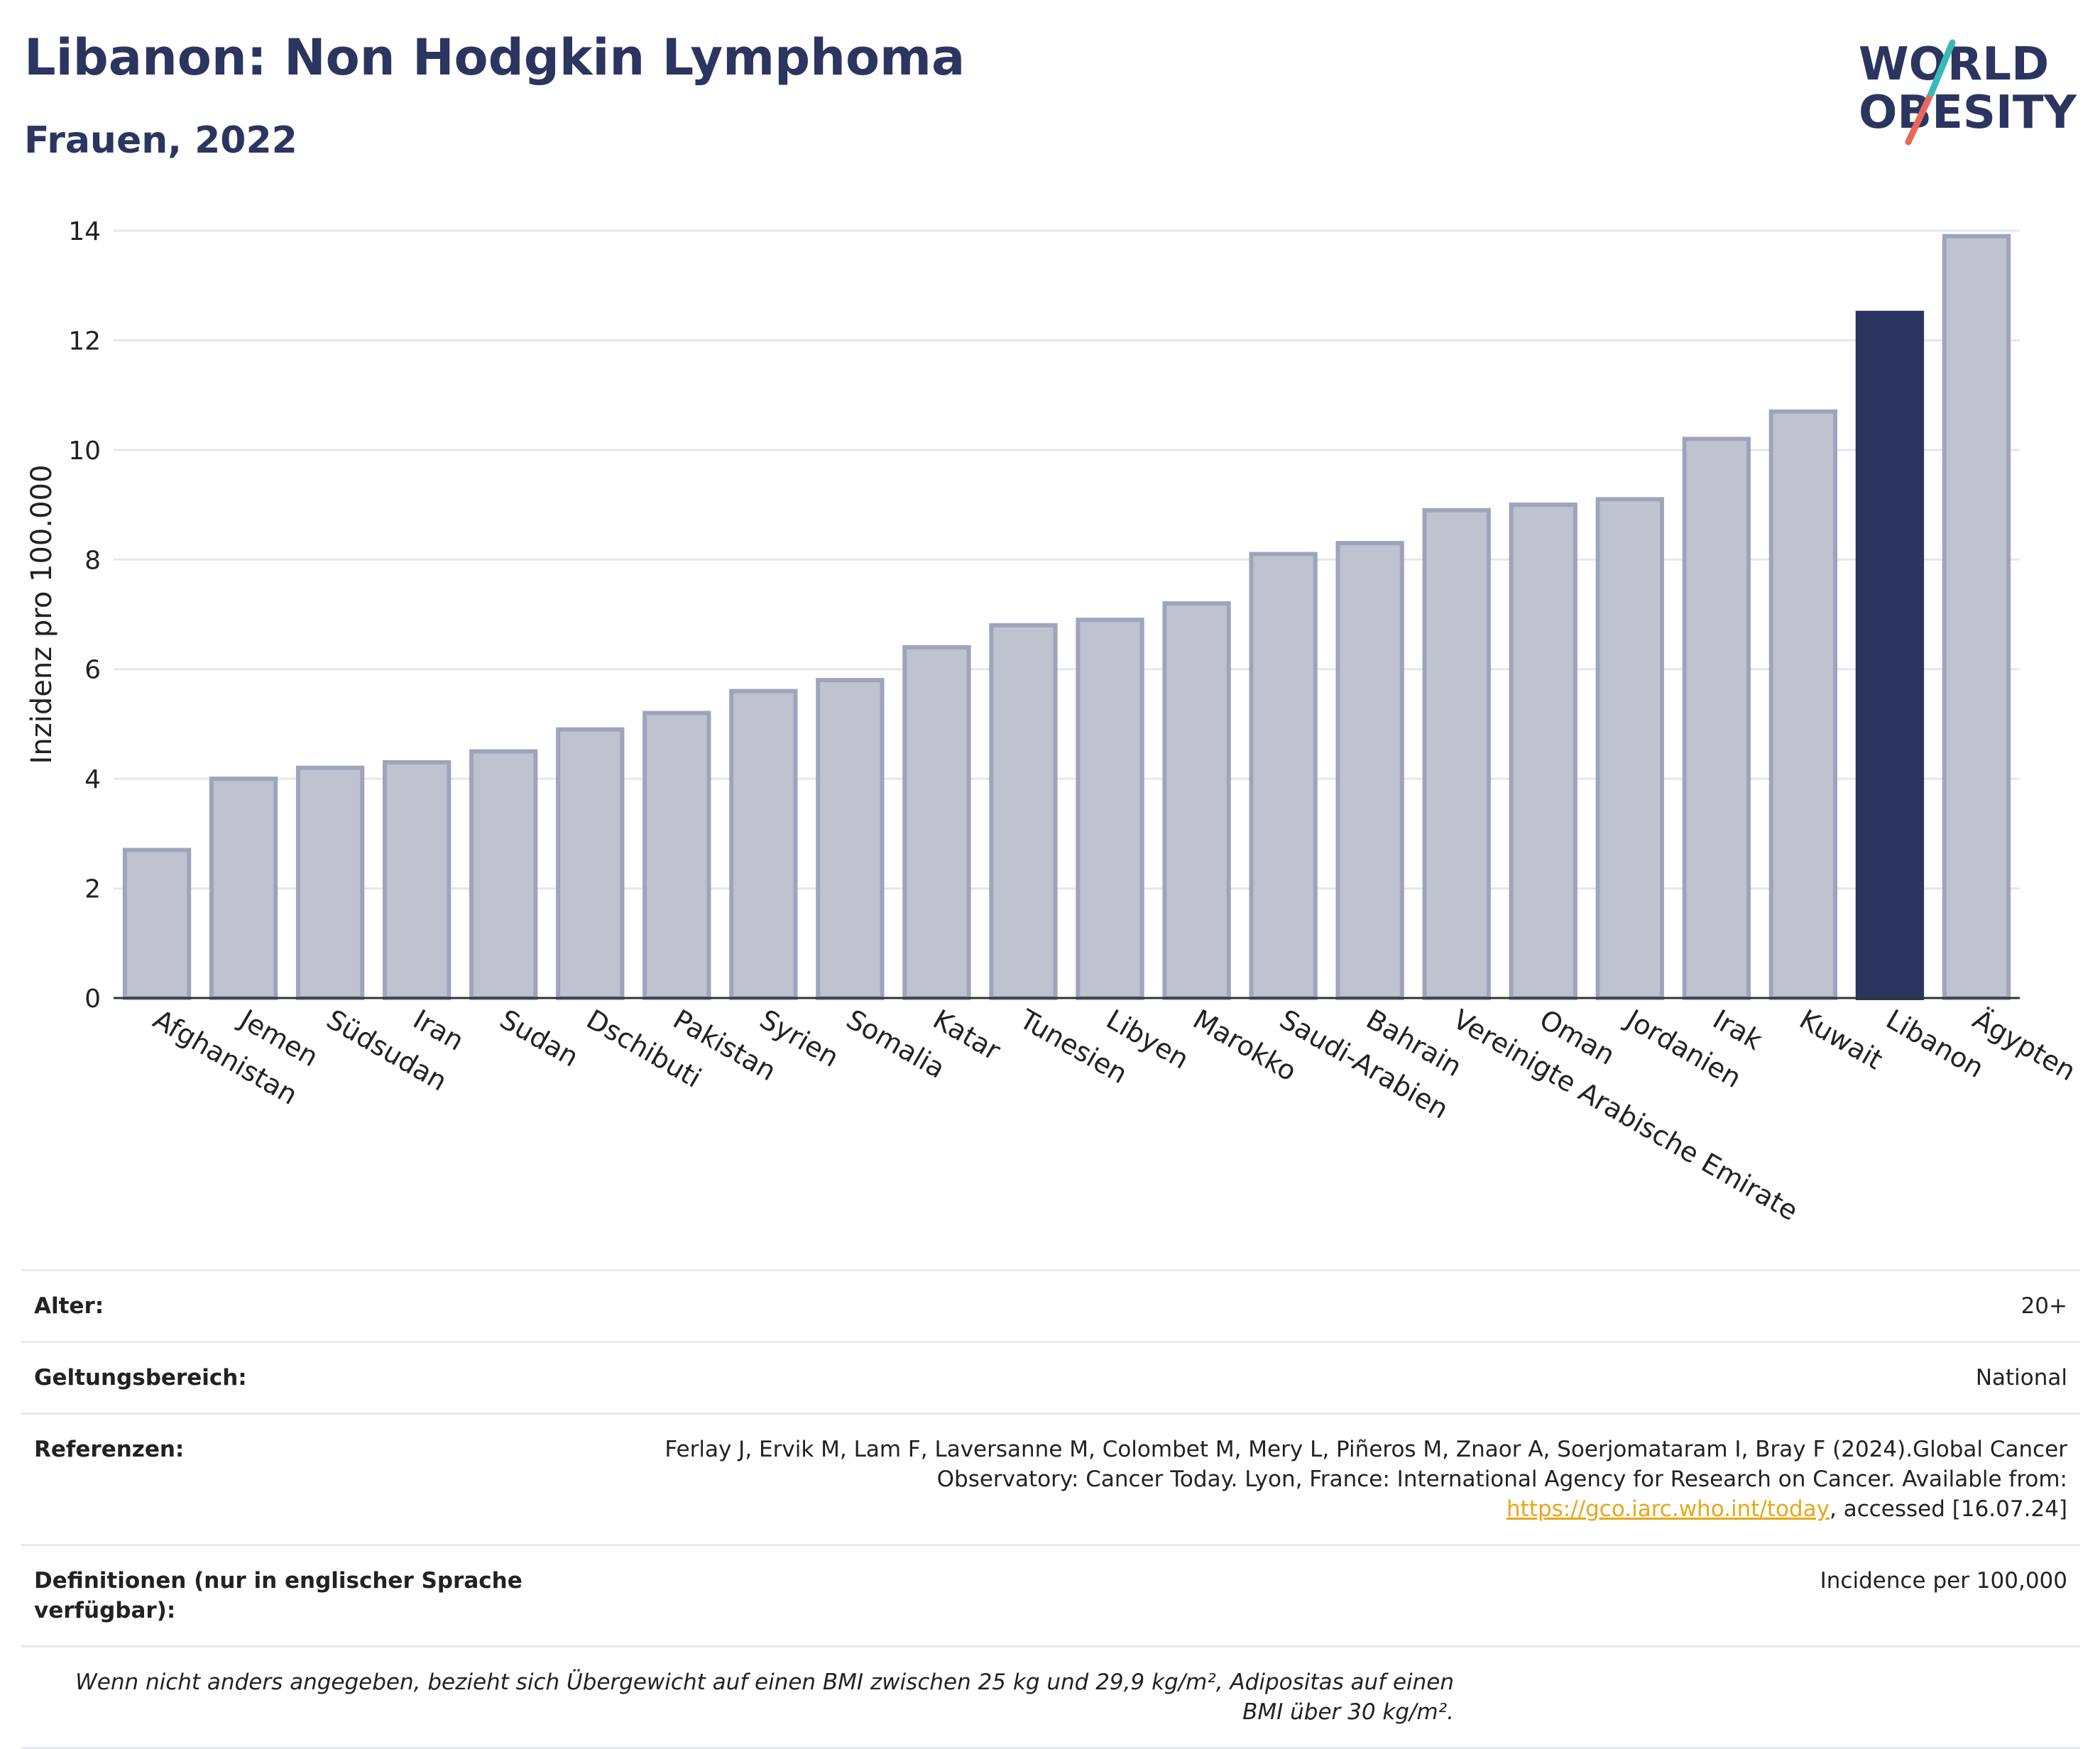  Describe the element at coordinates (1935, 1044) in the screenshot. I see `x-tick-label: Libanon` at that location.